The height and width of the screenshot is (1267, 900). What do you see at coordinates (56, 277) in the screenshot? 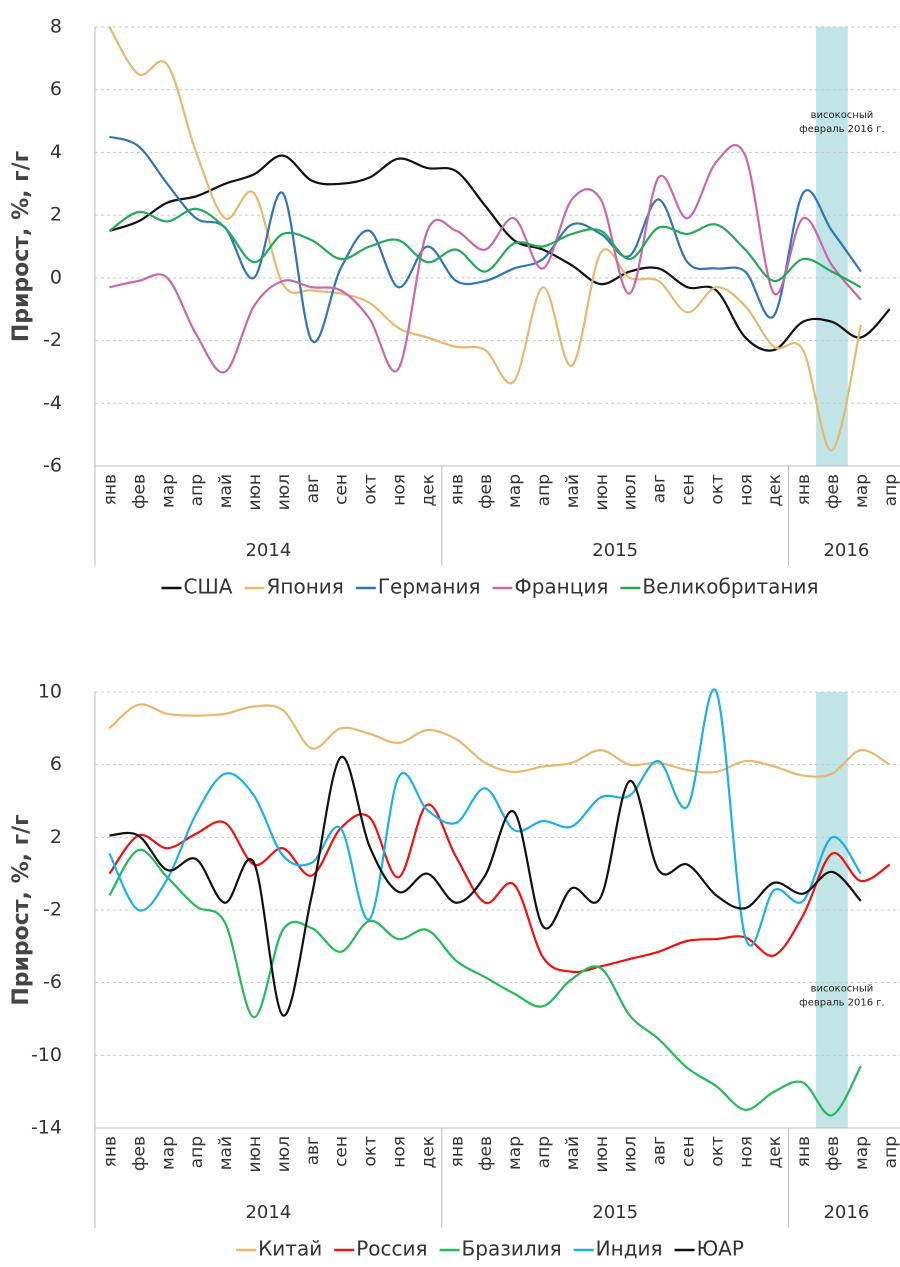
I see `y-tick-label: 0` at bounding box center [56, 277].